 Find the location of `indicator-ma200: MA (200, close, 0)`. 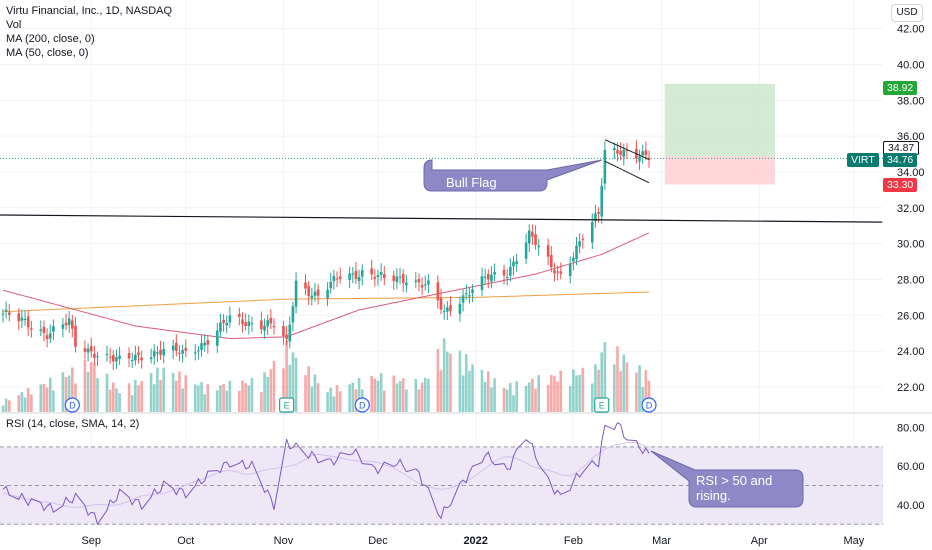

indicator-ma200: MA (200, close, 0) is located at coordinates (50, 39).